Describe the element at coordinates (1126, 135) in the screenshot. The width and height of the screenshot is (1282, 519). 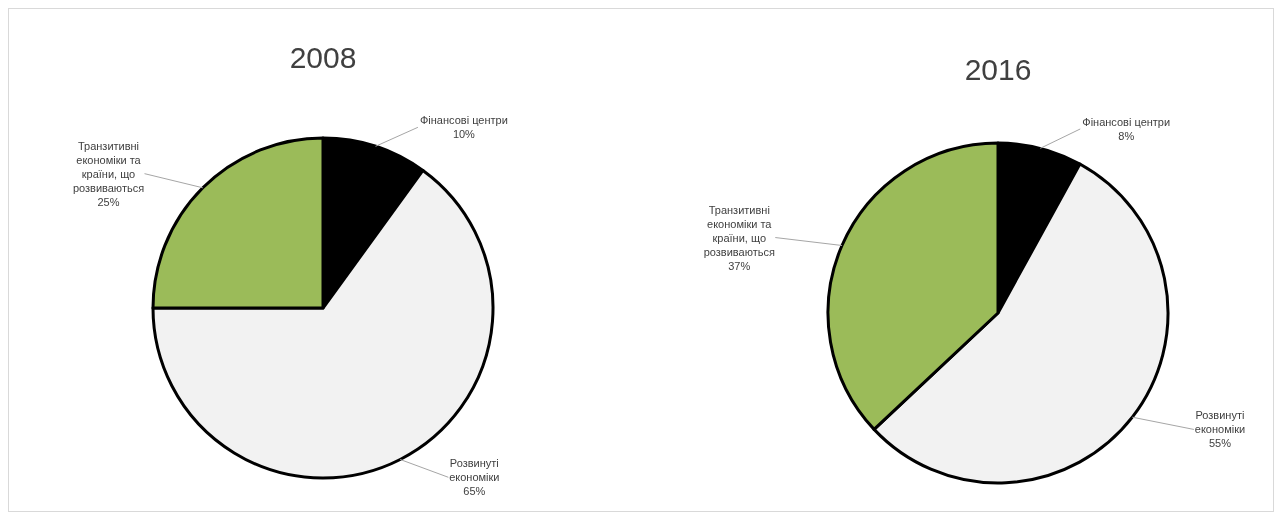
I see `data-label: 8%` at that location.